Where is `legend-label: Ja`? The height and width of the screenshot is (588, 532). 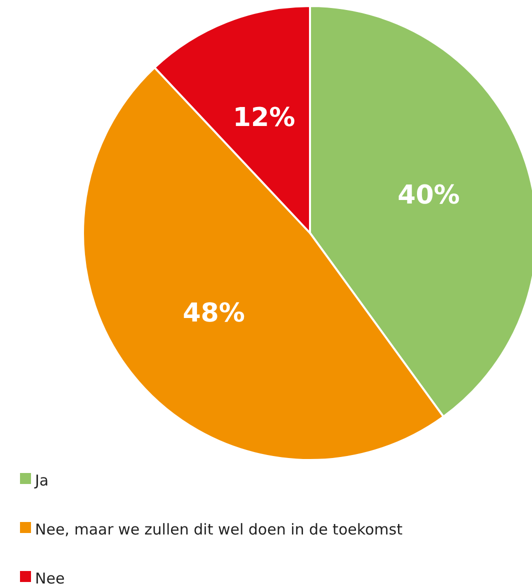
legend-label: Ja is located at coordinates (41, 480).